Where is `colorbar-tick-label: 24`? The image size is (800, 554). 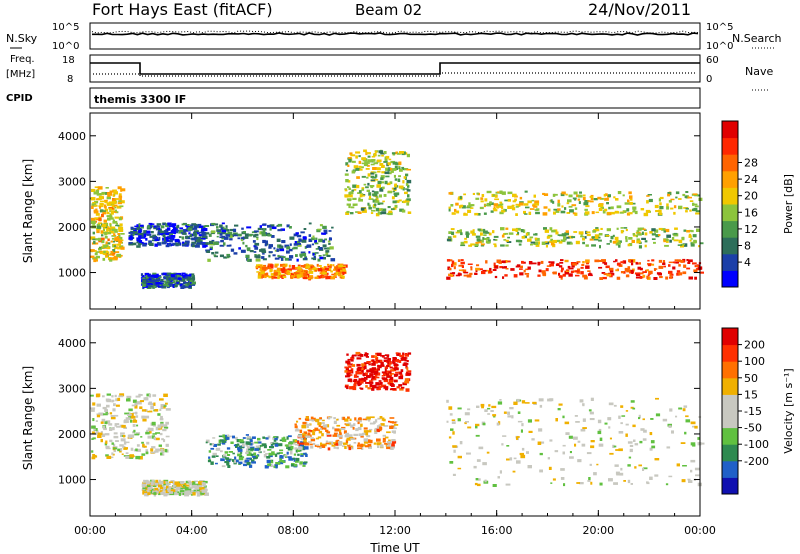
colorbar-tick-label: 24 is located at coordinates (751, 179).